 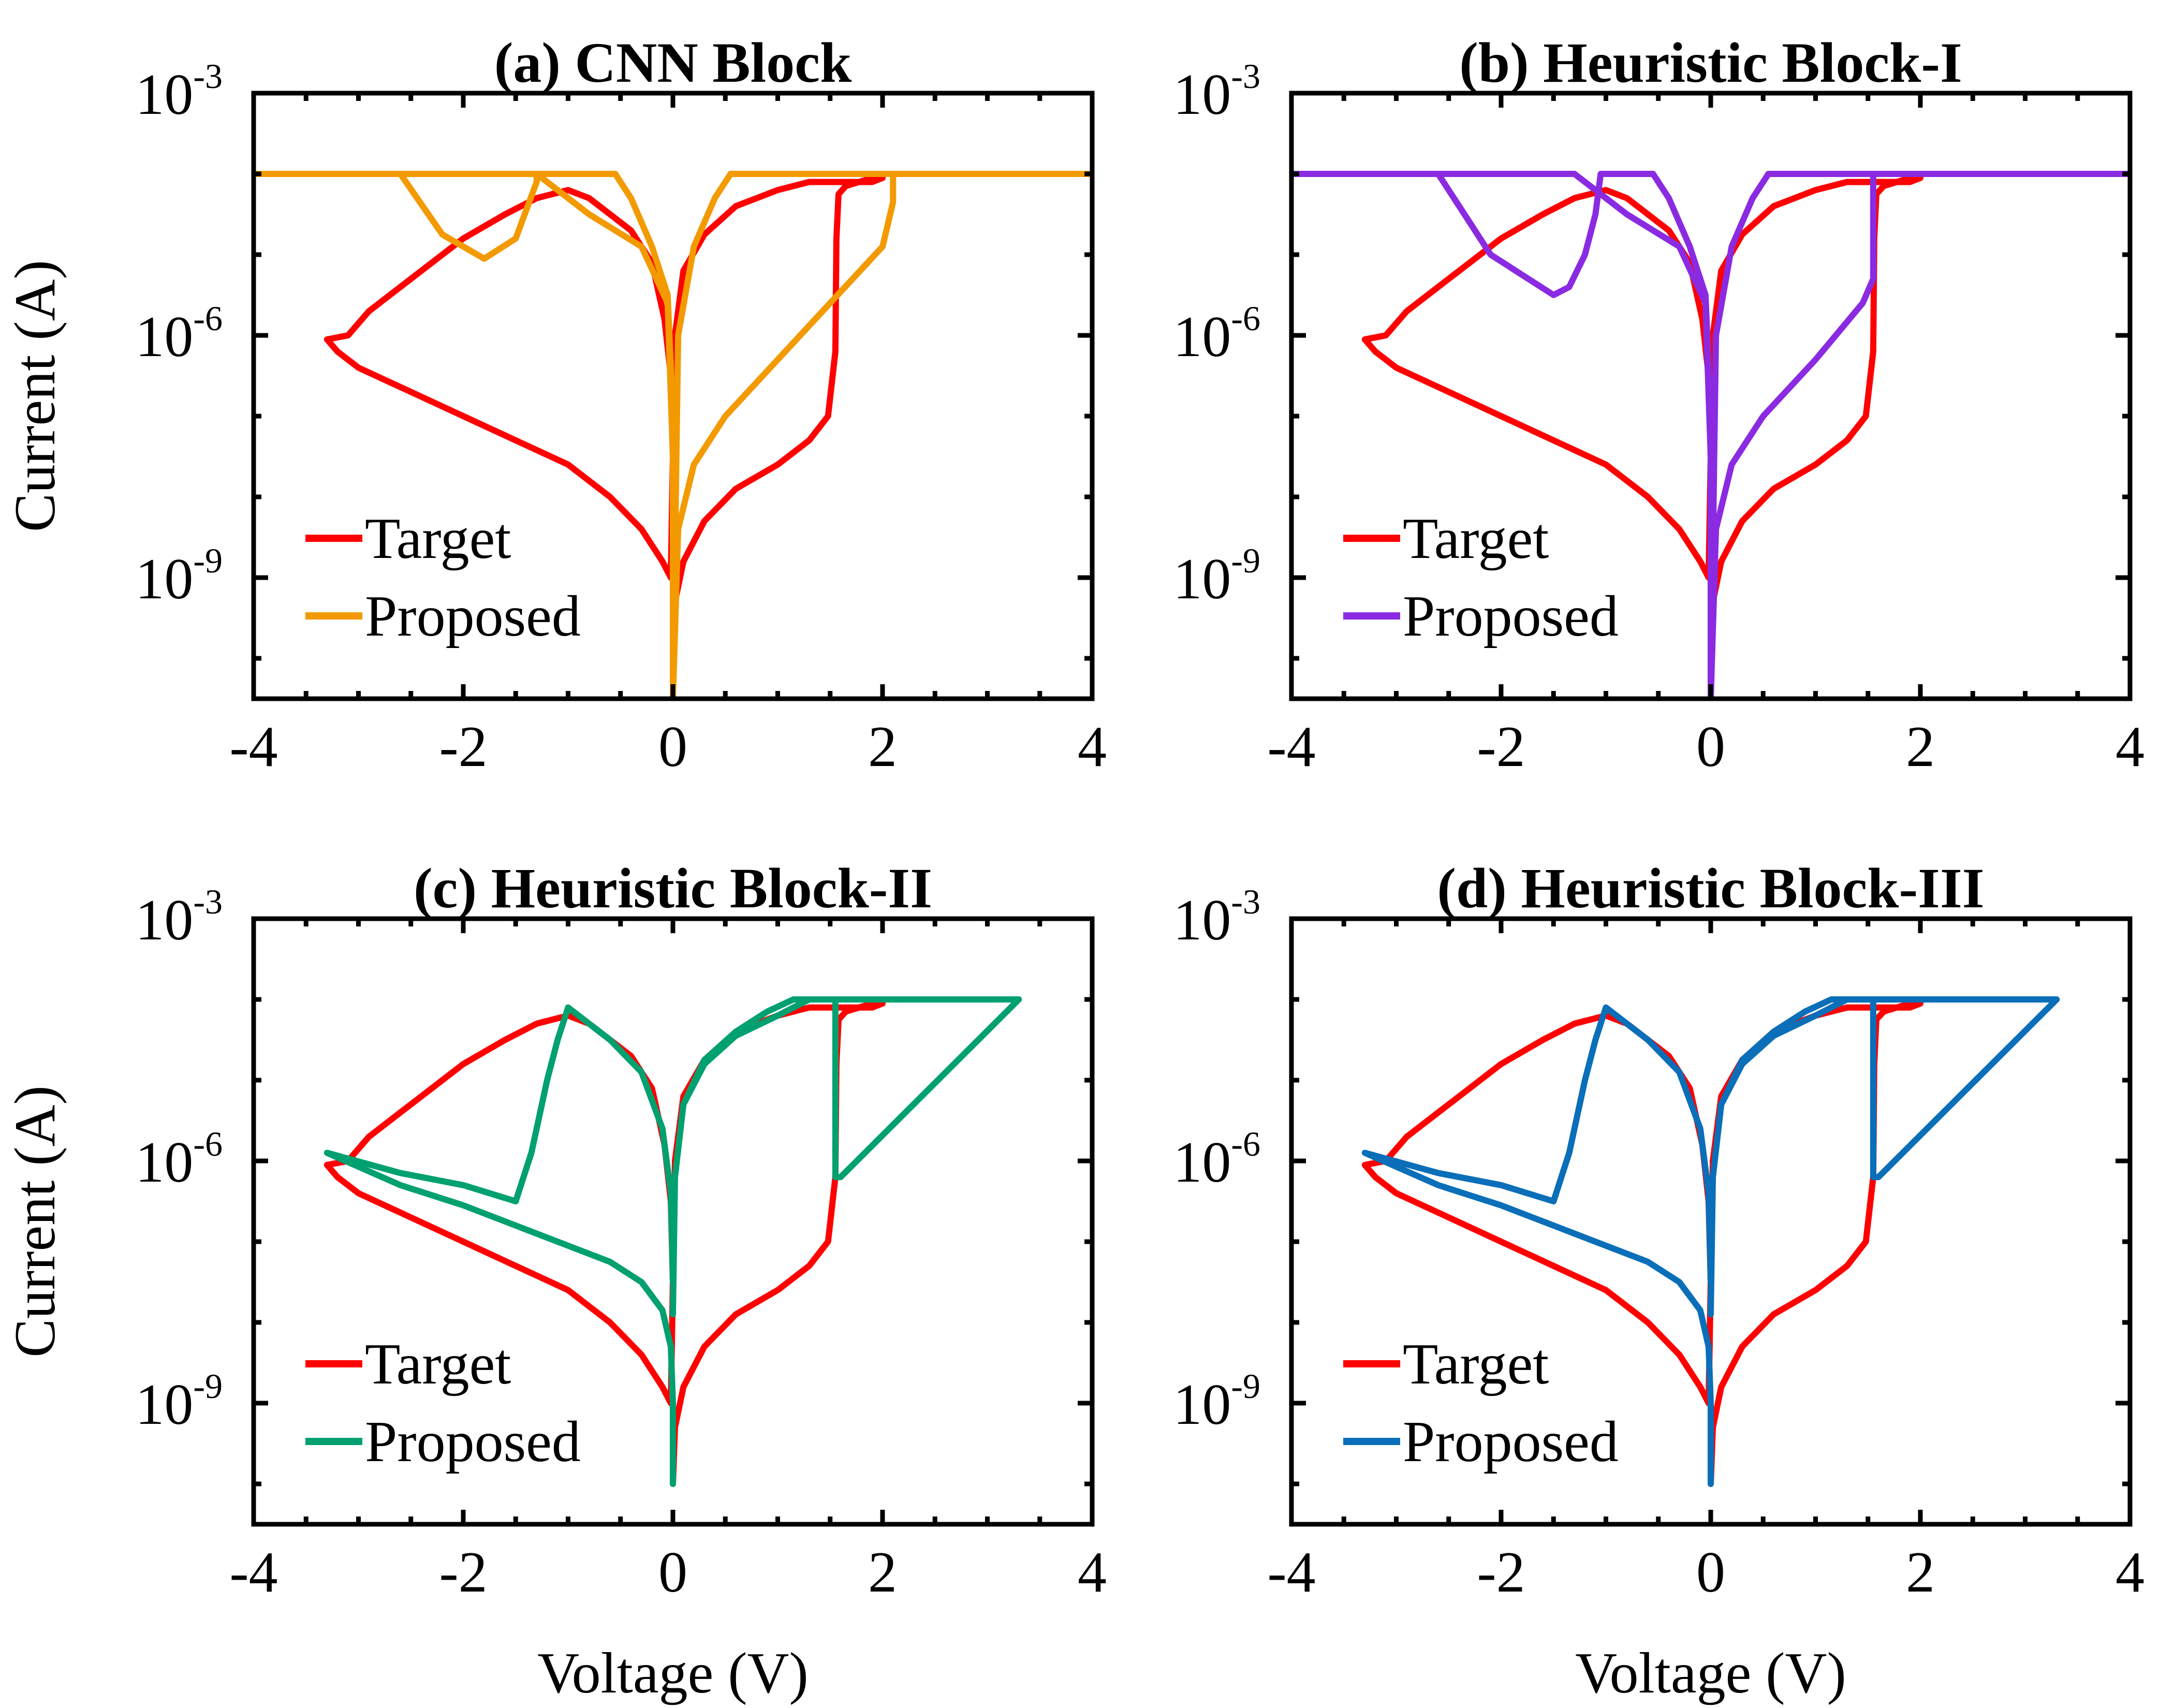 I want to click on panel-title: (b) Heuristic Block-I, so click(x=1710, y=62).